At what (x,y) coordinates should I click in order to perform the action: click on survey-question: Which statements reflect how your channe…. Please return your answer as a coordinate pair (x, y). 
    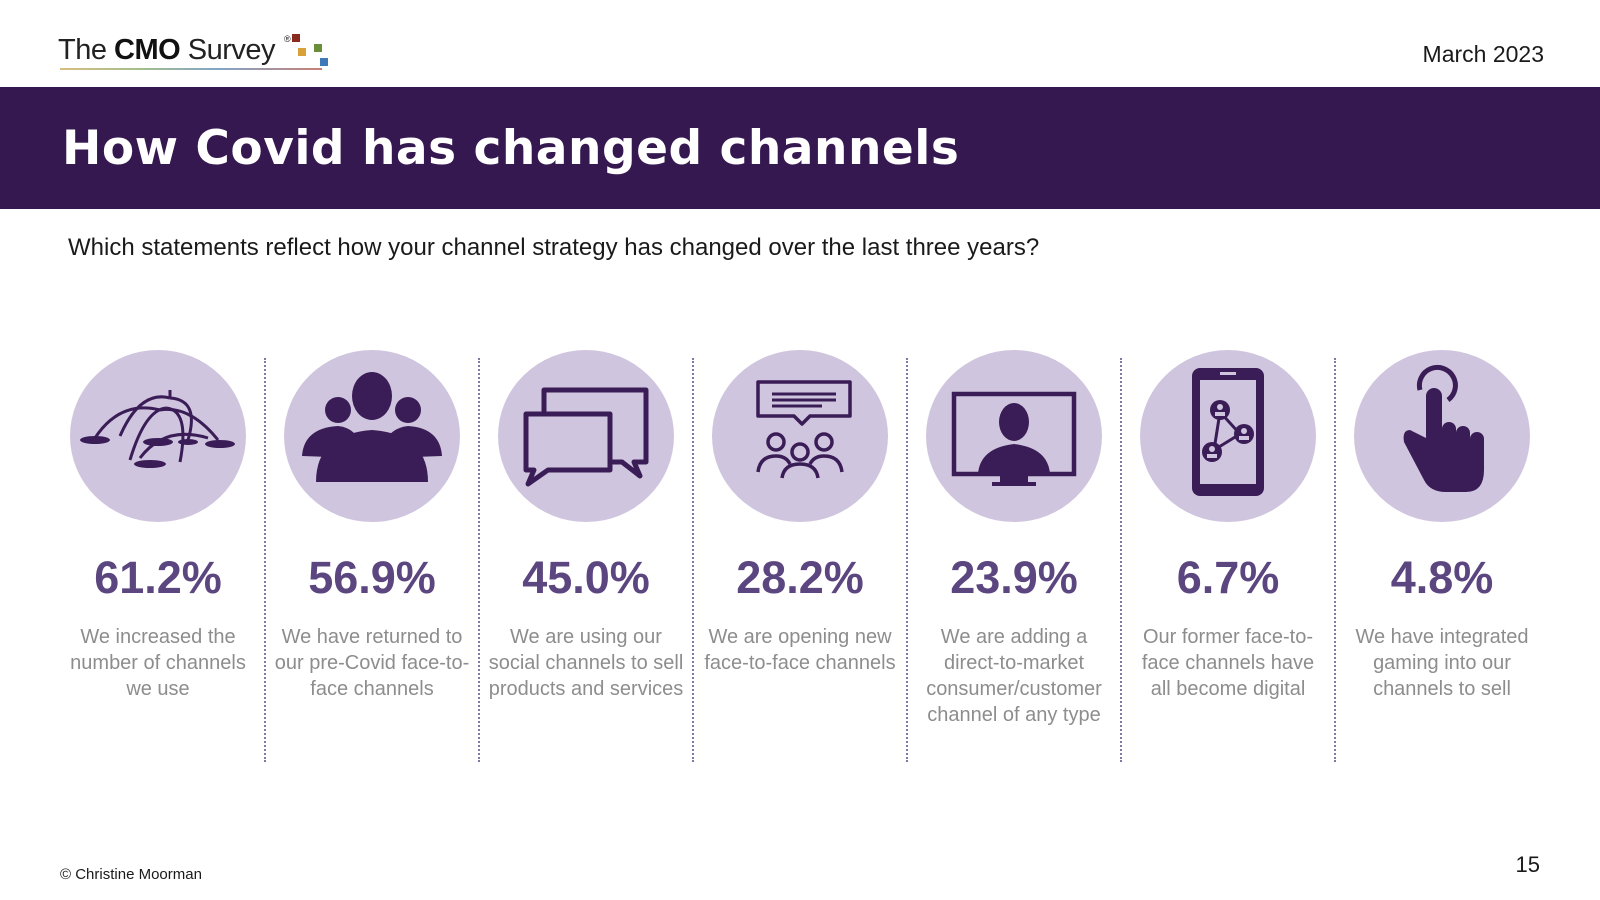
    Looking at the image, I should click on (554, 247).